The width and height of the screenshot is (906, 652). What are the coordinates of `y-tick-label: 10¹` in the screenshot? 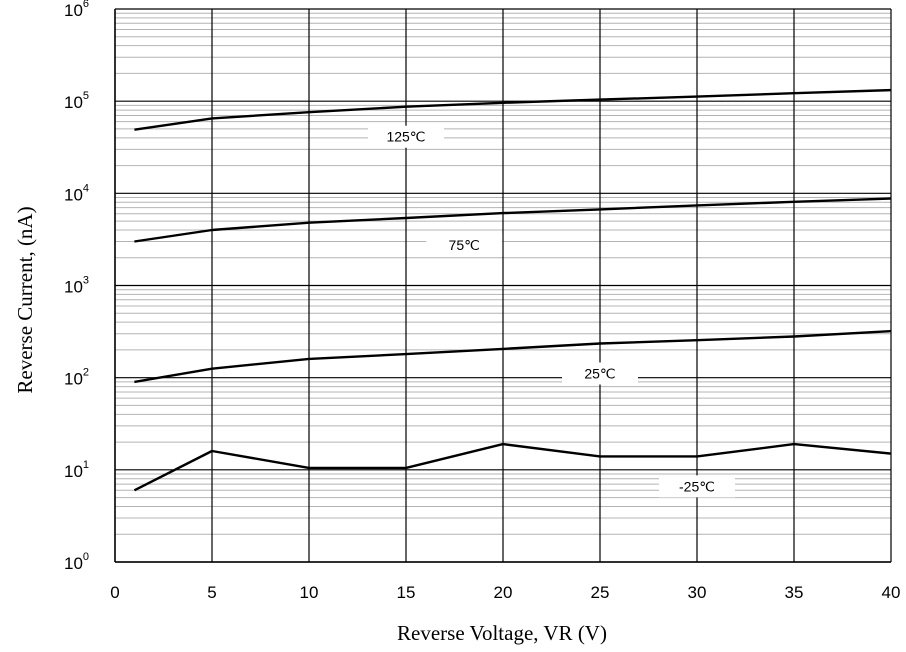 It's located at (76, 470).